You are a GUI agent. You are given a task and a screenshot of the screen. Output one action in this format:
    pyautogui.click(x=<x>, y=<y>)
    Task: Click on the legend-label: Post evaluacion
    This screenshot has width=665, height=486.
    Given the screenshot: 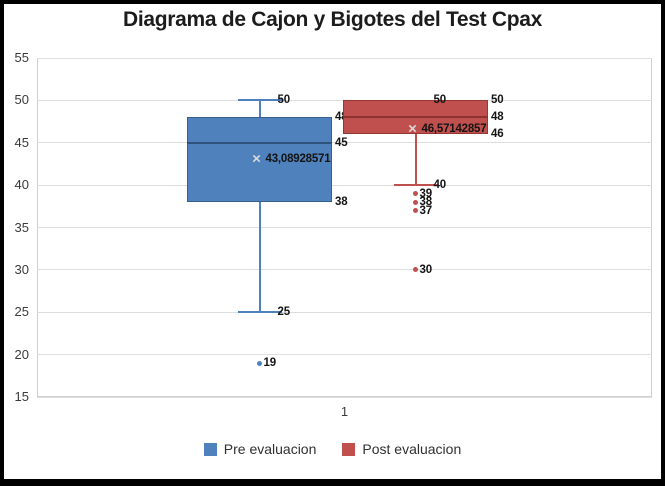 What is the action you would take?
    pyautogui.click(x=412, y=449)
    